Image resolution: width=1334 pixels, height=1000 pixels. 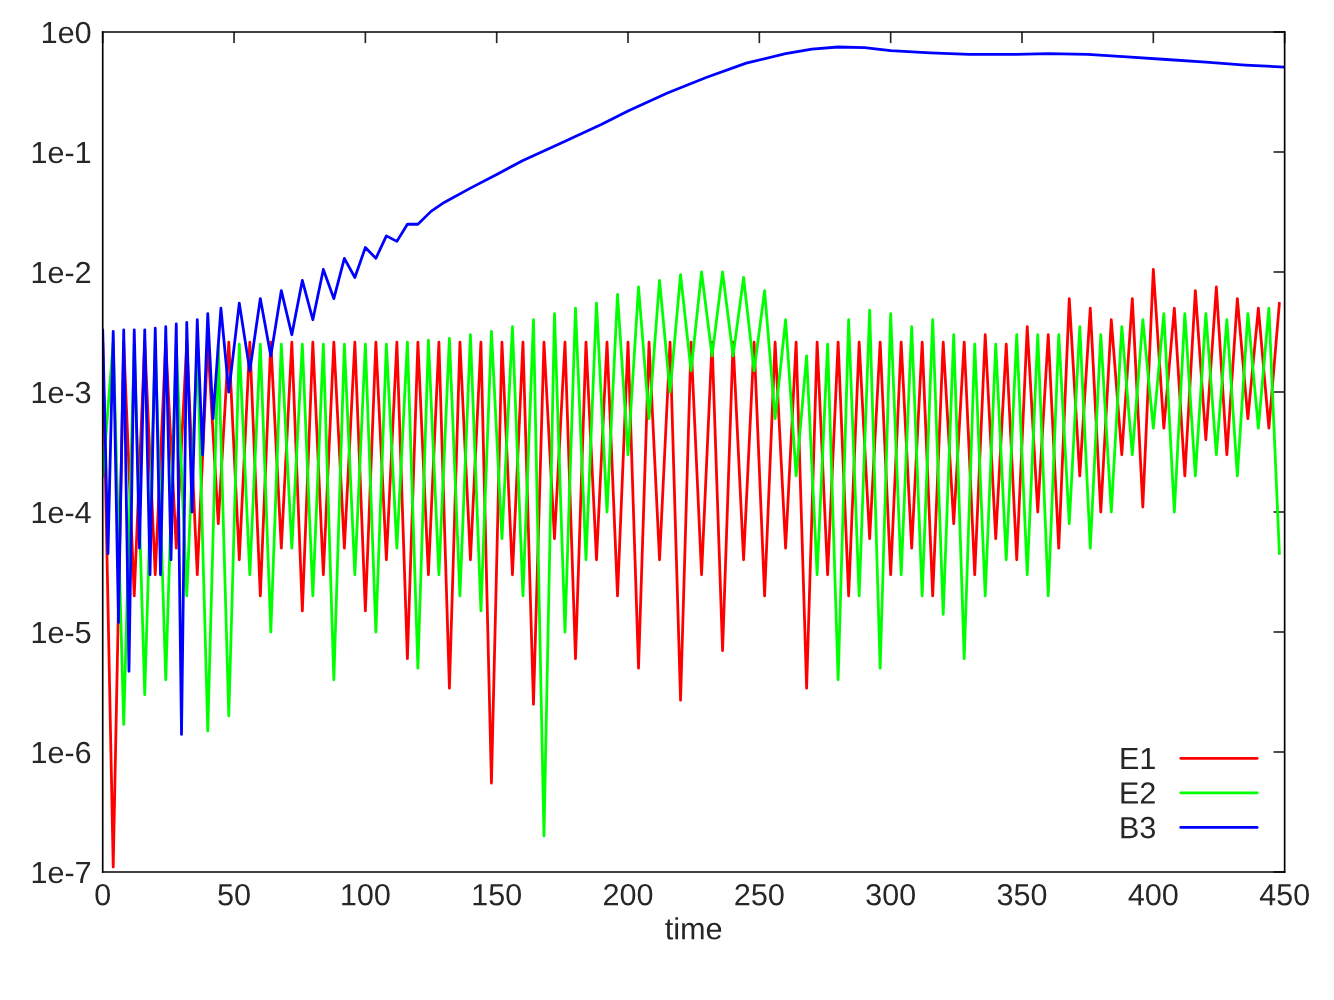 What do you see at coordinates (61, 873) in the screenshot?
I see `y-tick-label: 1e-7` at bounding box center [61, 873].